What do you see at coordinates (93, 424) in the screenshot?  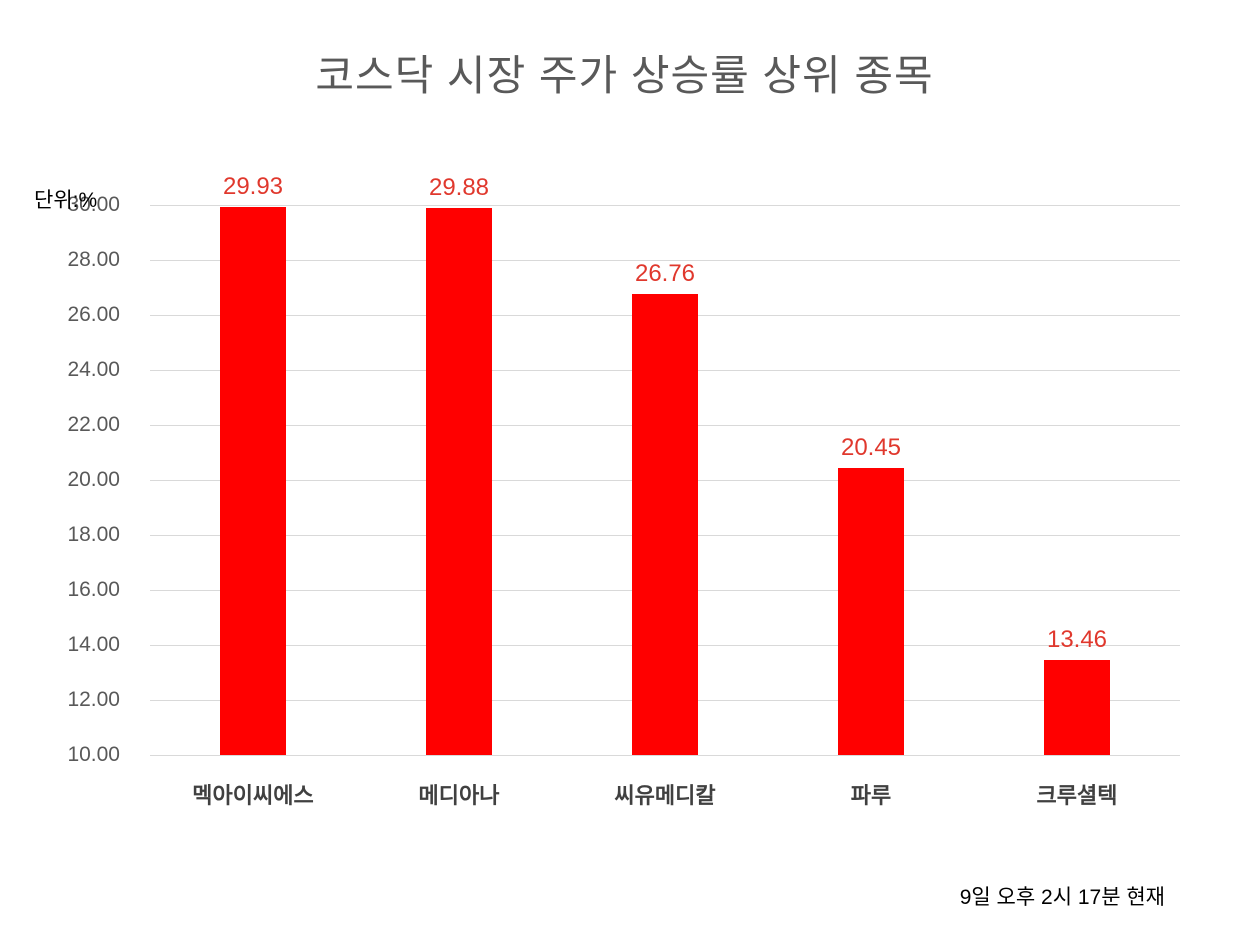 I see `y-axis-tick-label: 22.00` at bounding box center [93, 424].